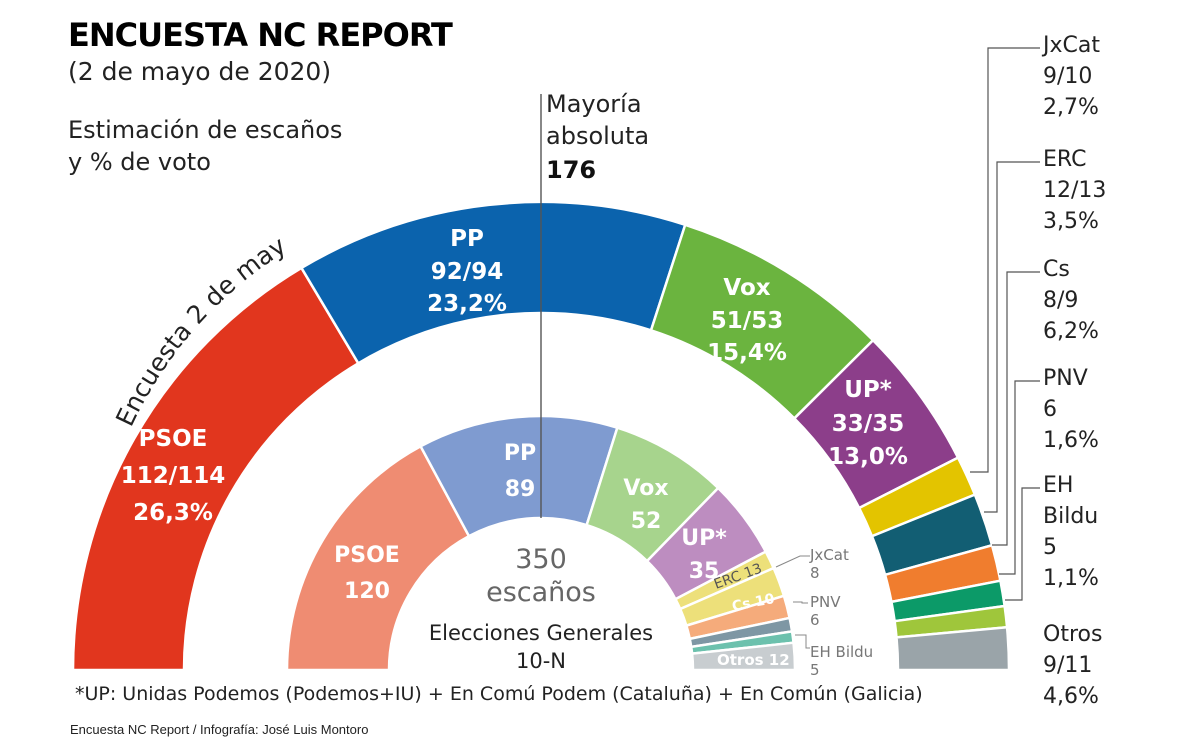 The height and width of the screenshot is (749, 1197). What do you see at coordinates (1065, 378) in the screenshot?
I see `legend-pnv-name: PNV` at bounding box center [1065, 378].